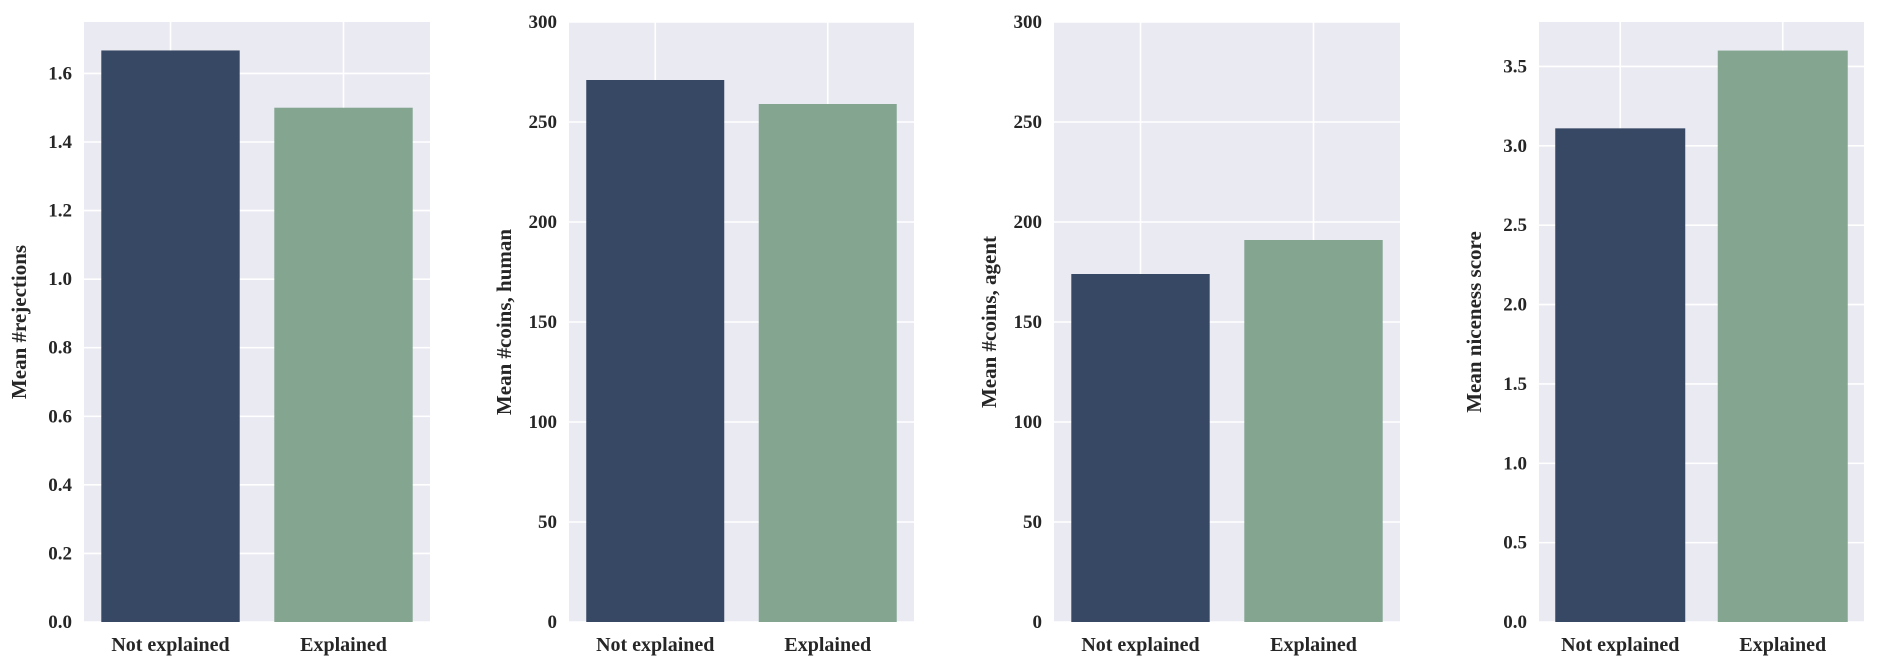  Describe the element at coordinates (1515, 225) in the screenshot. I see `y-tick-label: 2.5` at that location.